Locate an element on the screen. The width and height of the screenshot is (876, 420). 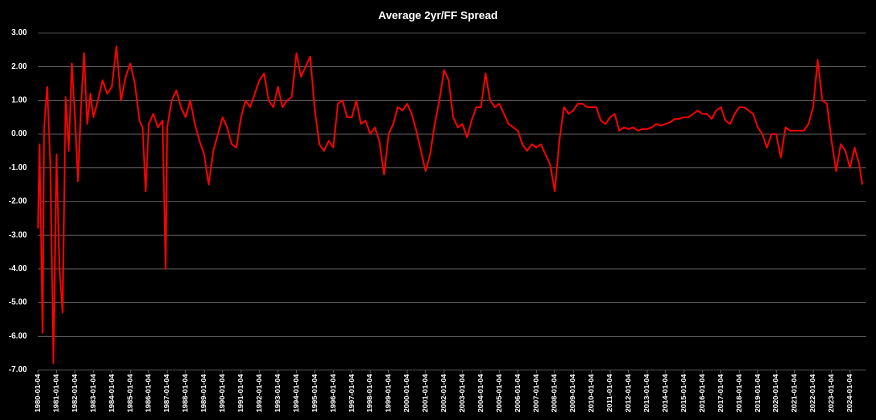
x-tick-label: 1999-01-04 is located at coordinates (388, 392).